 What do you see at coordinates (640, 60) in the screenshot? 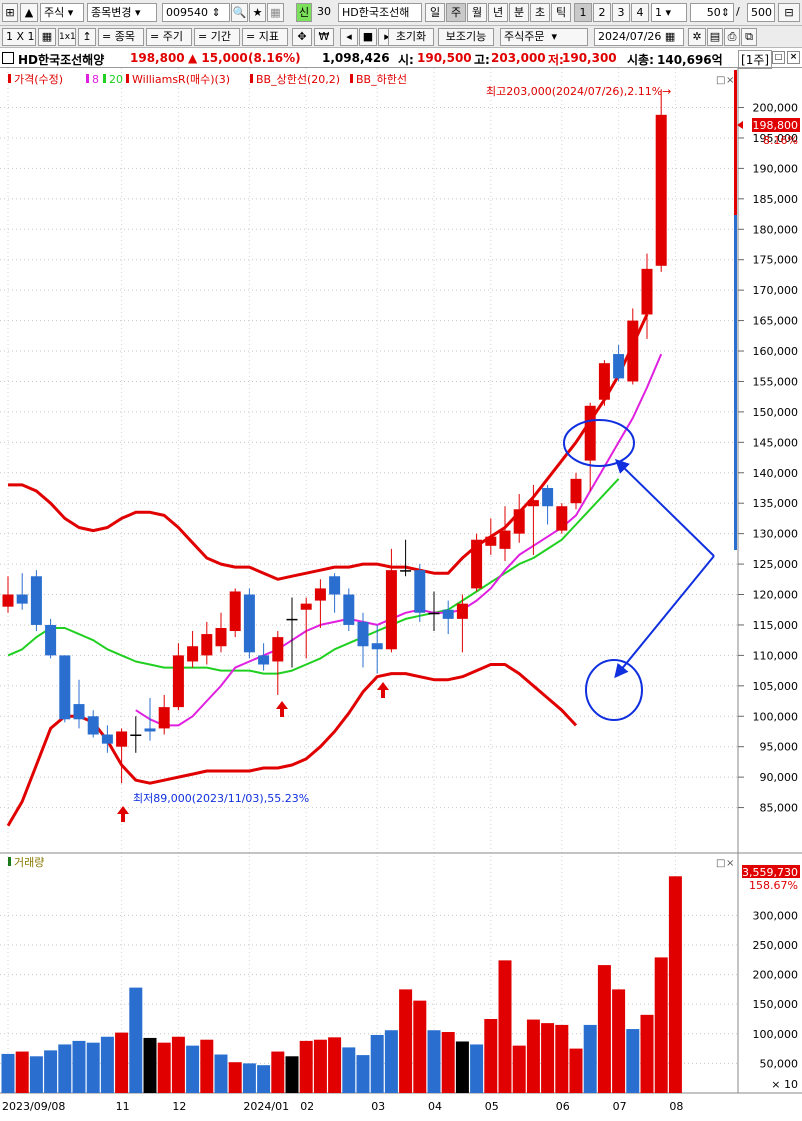
I see `cap-label: 시총:` at bounding box center [640, 60].